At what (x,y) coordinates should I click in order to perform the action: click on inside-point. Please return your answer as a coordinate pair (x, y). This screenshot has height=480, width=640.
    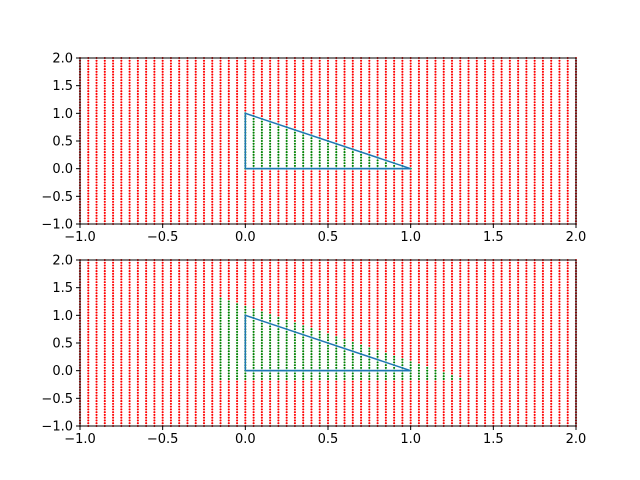
    Looking at the image, I should click on (270, 132).